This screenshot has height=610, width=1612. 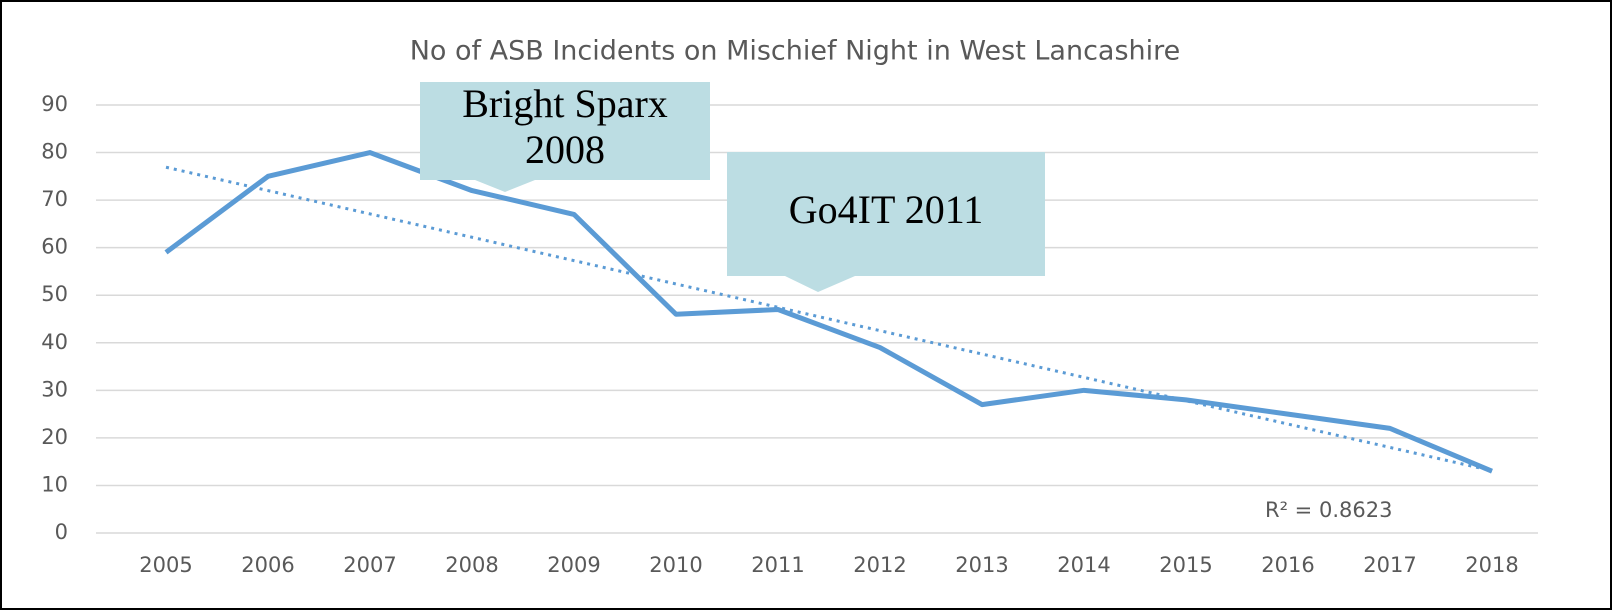 What do you see at coordinates (573, 565) in the screenshot?
I see `x-tick-label: 2009` at bounding box center [573, 565].